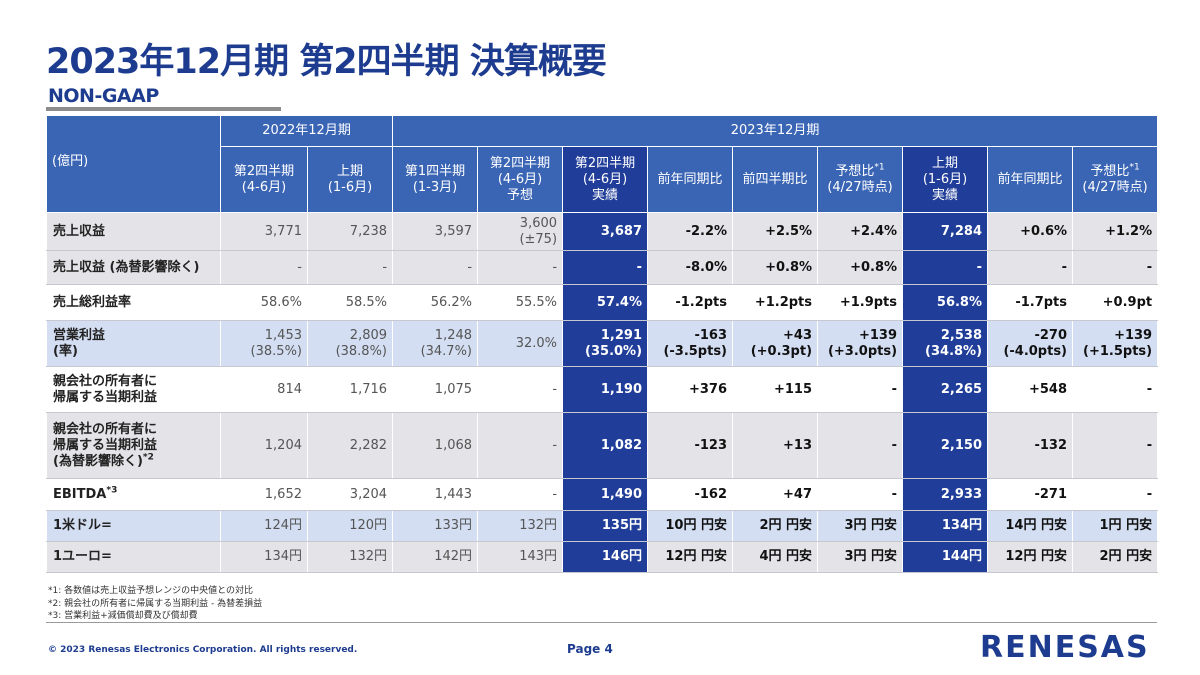  What do you see at coordinates (860, 343) in the screenshot?
I see `table-cell: +139 (+3.0pts)` at bounding box center [860, 343].